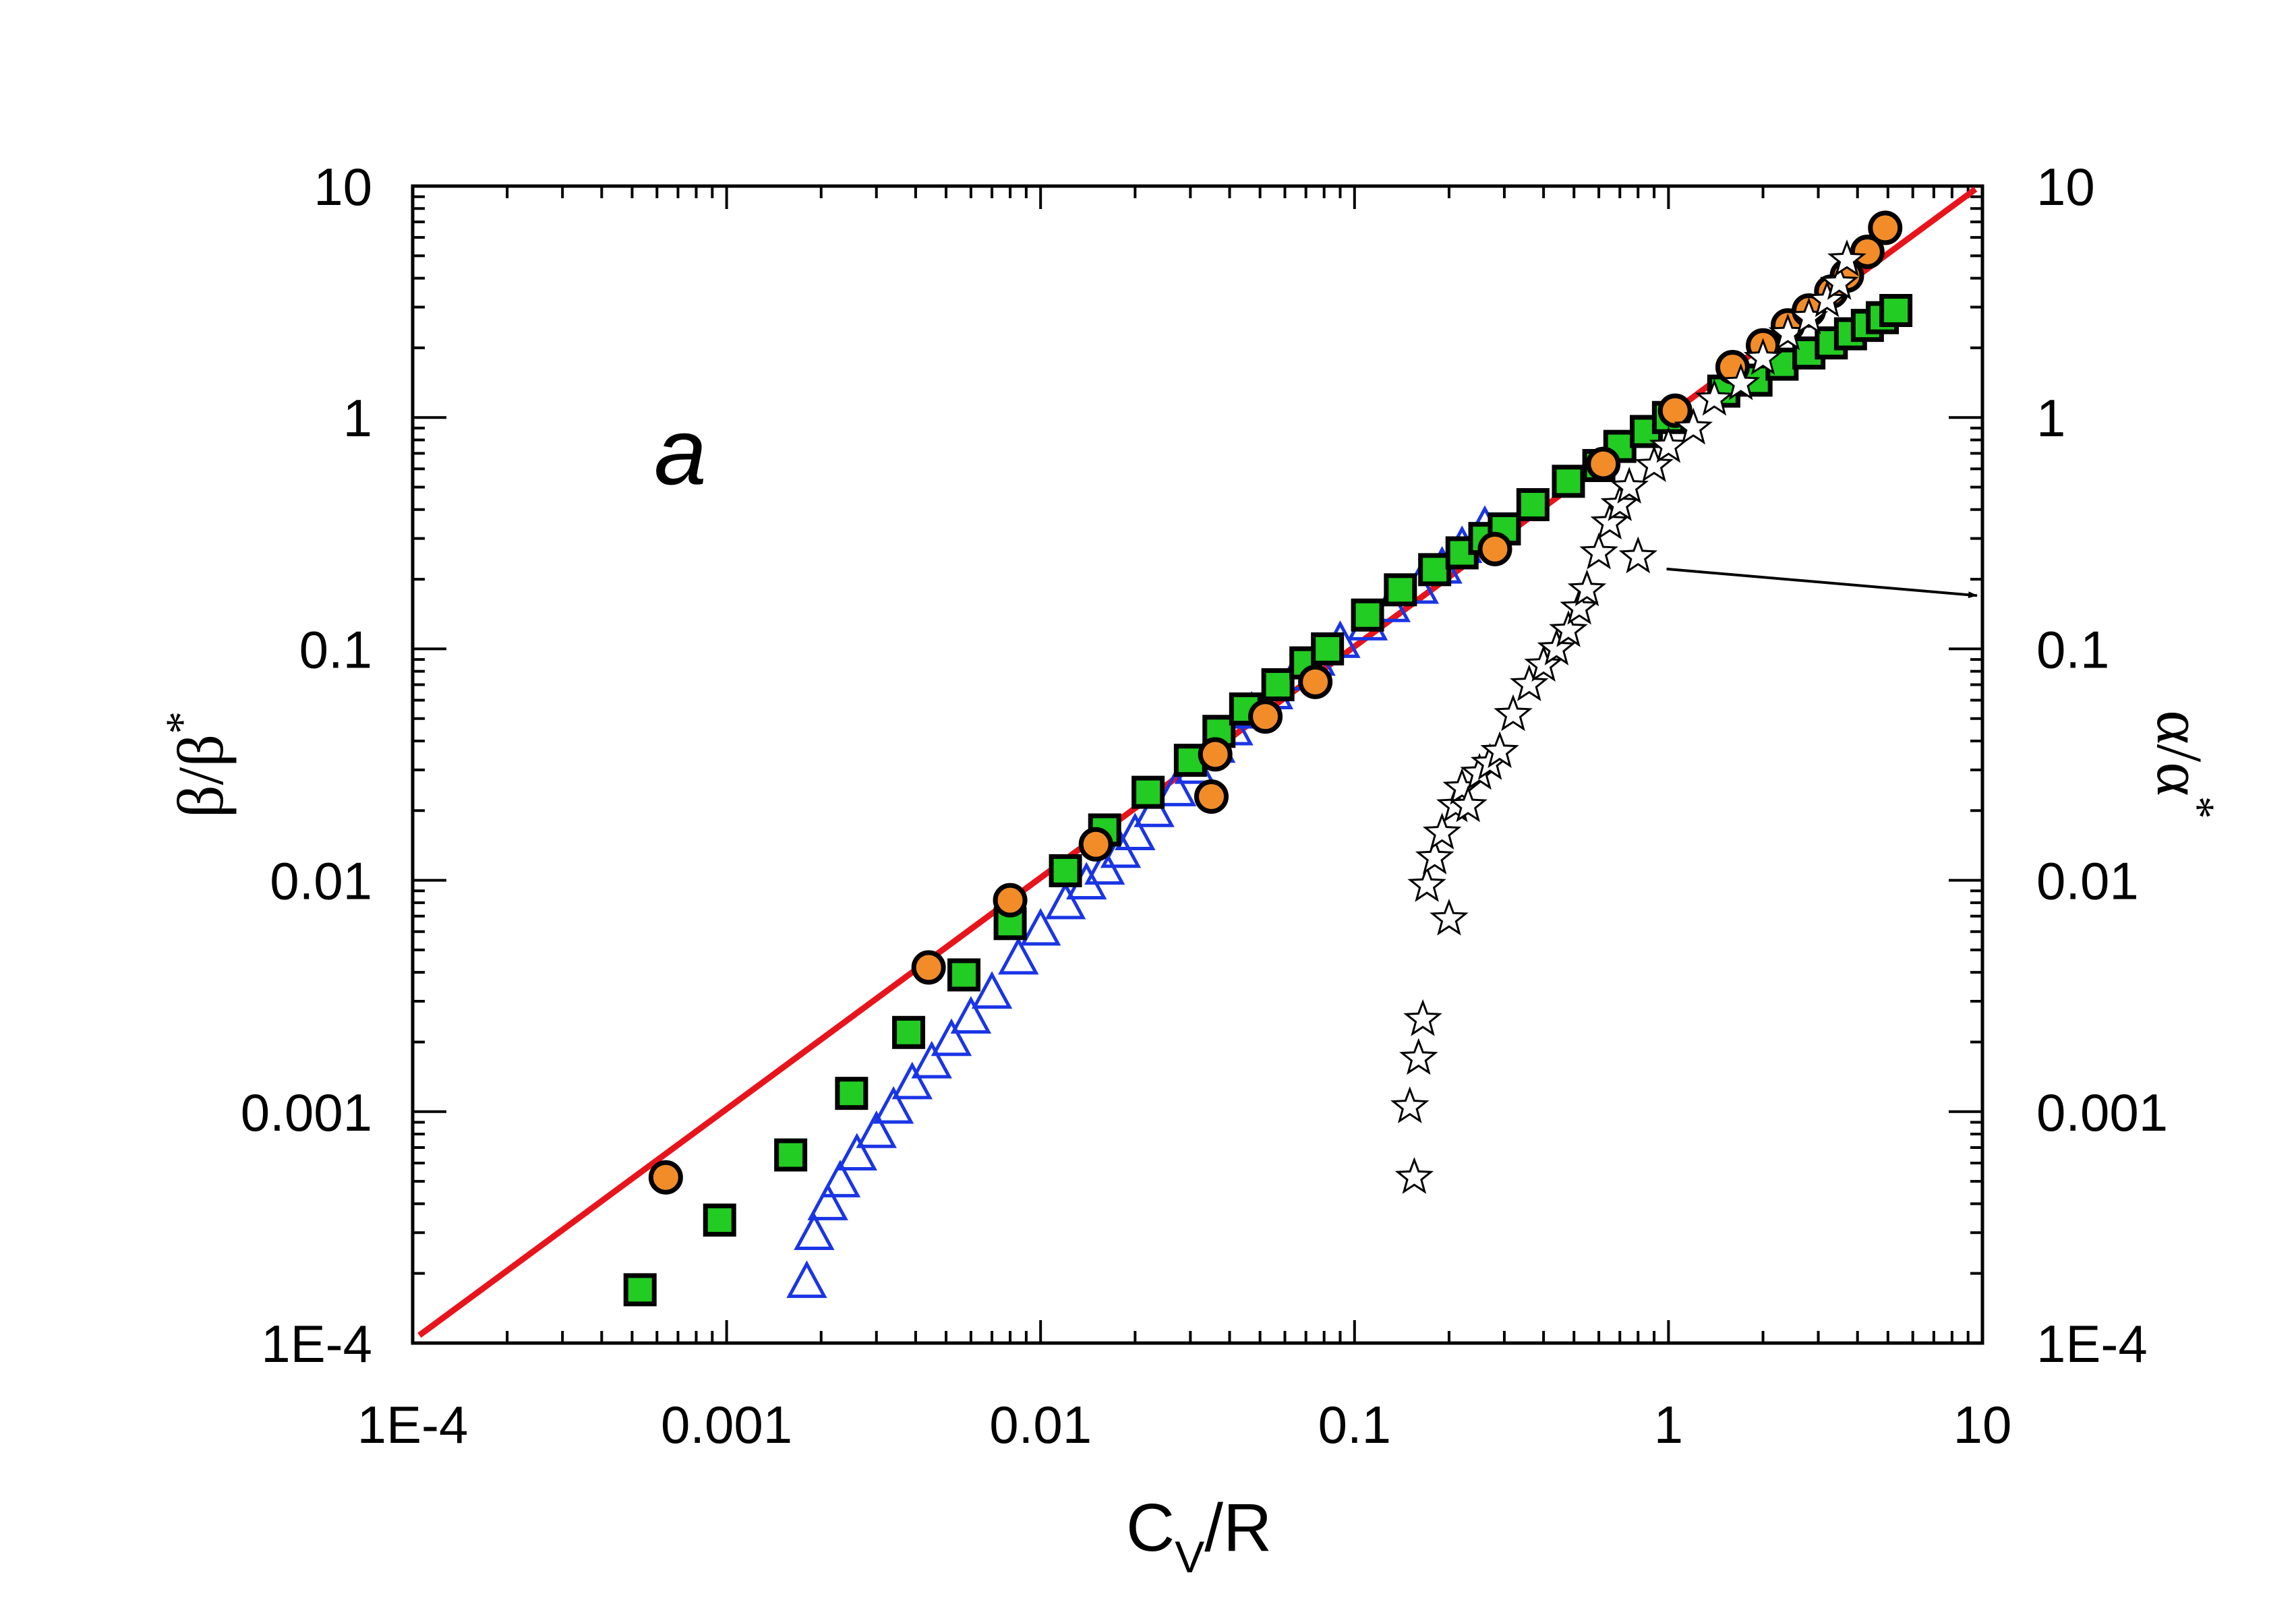 Image resolution: width=2296 pixels, height=1604 pixels. I want to click on y-tick-label-left: 1E-4, so click(316, 1343).